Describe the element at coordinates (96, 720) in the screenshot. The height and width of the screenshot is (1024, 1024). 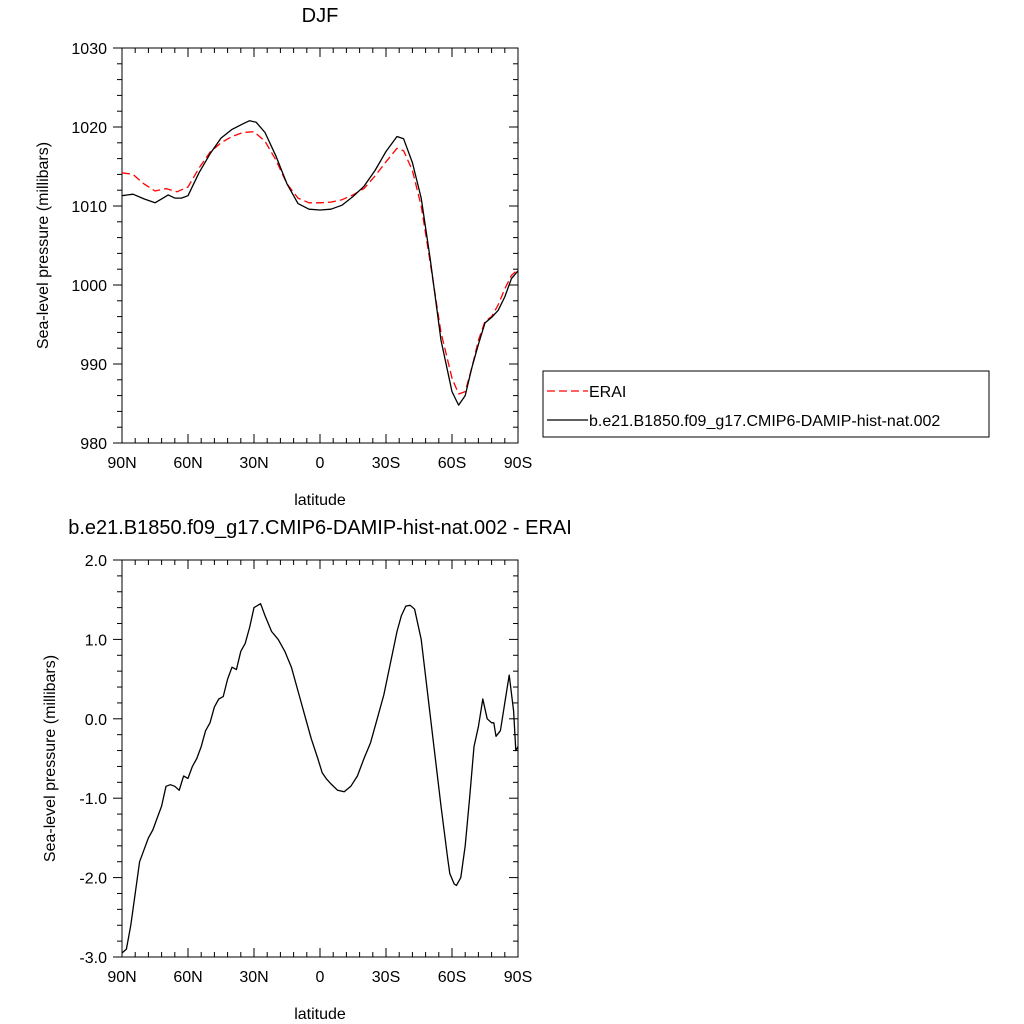
I see `y-tick-label: 0.0` at that location.